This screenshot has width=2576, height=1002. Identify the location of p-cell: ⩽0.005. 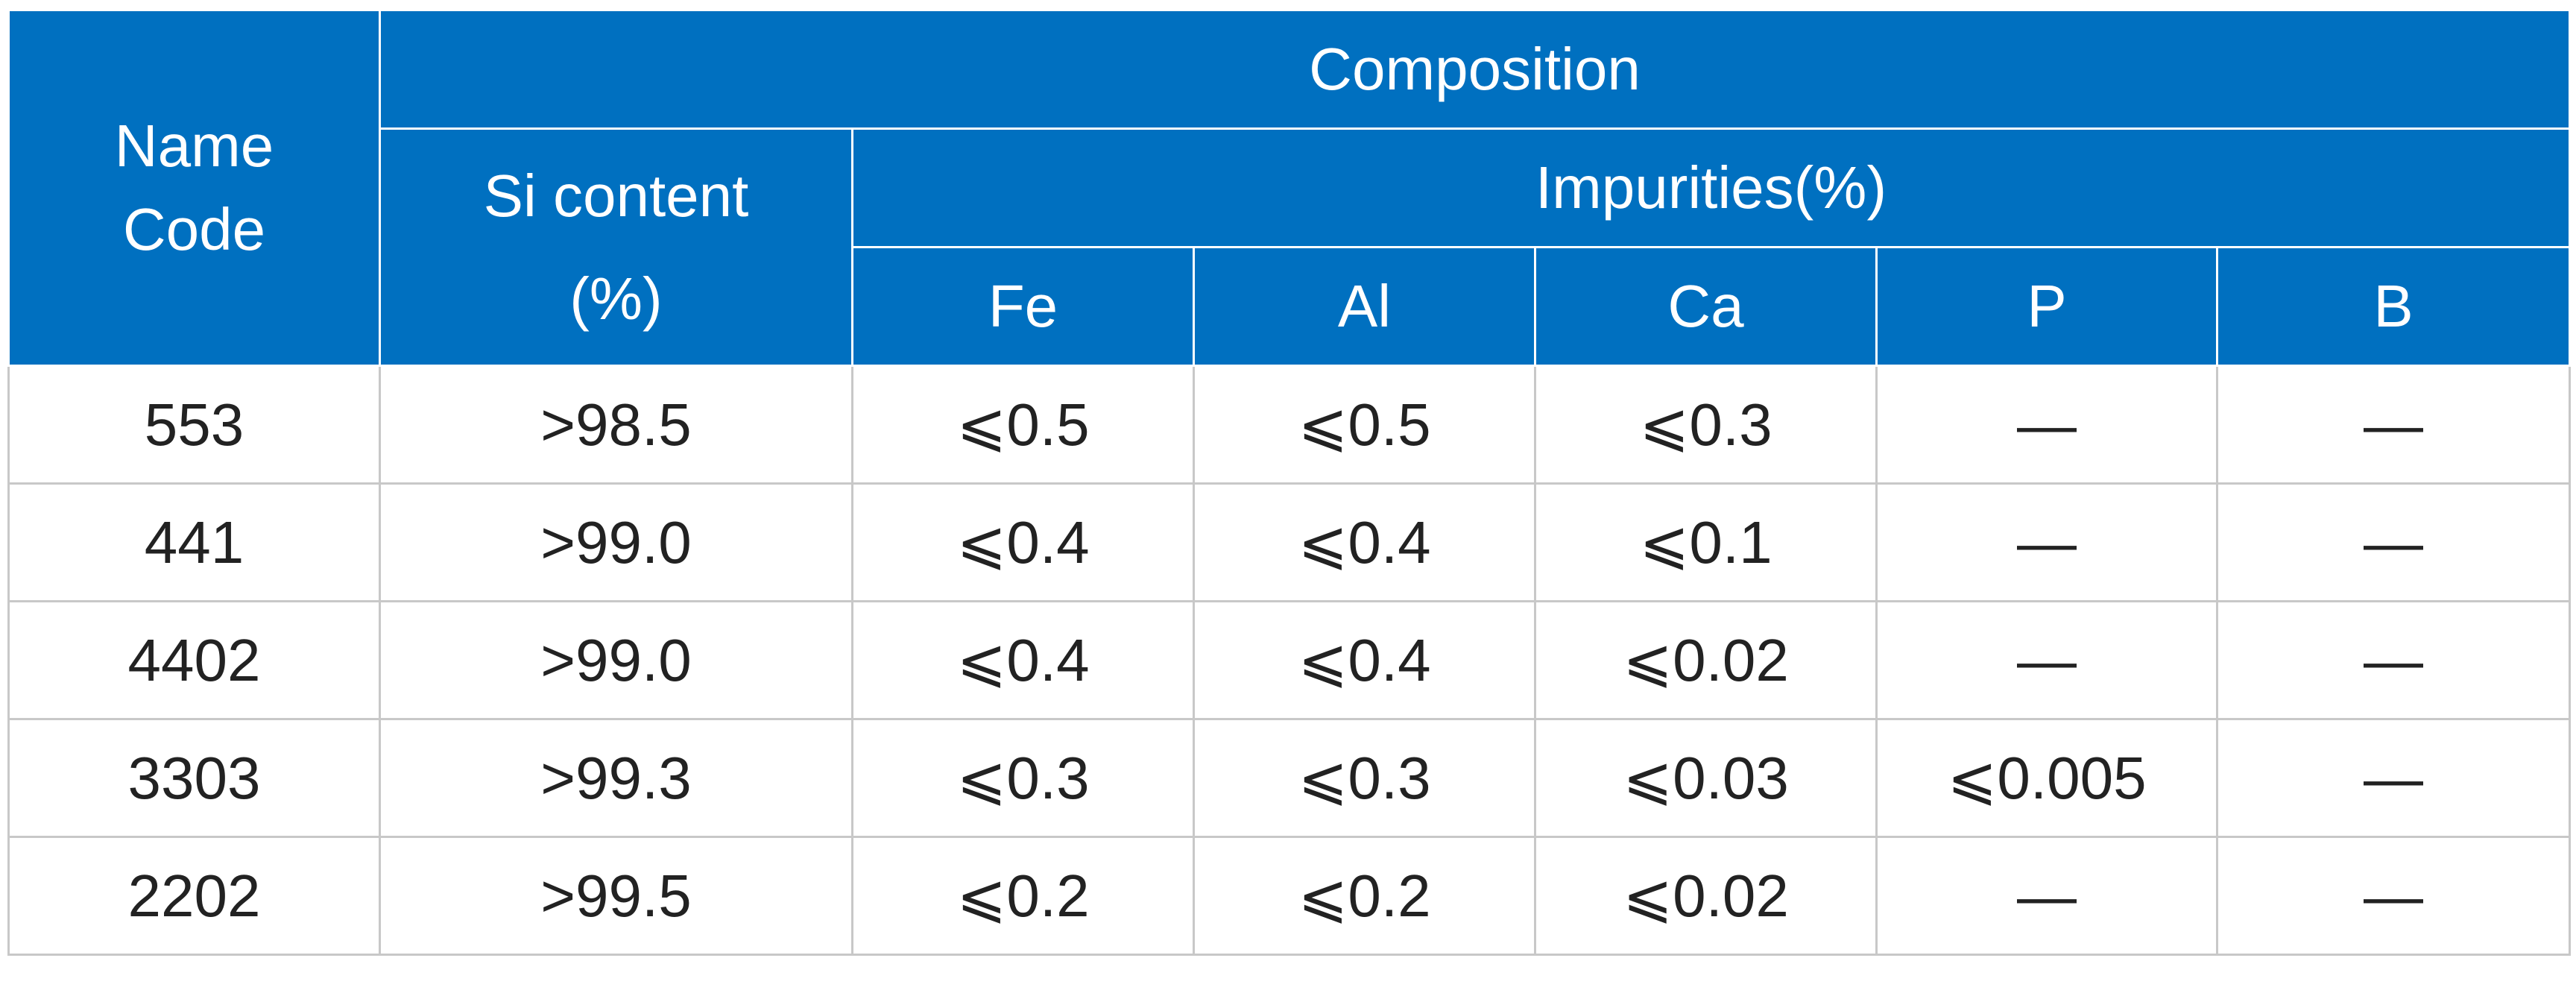
(2047, 778).